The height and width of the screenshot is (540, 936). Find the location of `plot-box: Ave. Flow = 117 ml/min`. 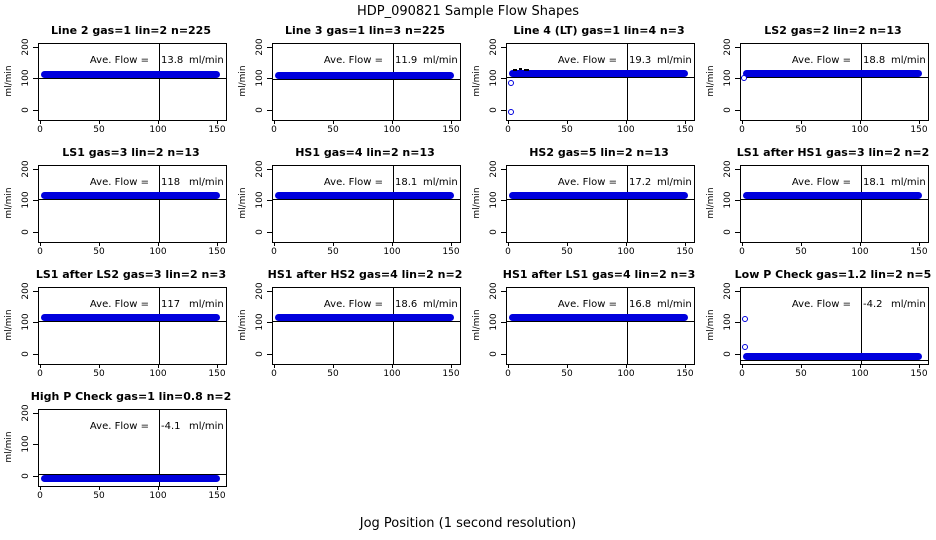

plot-box: Ave. Flow = 117 ml/min is located at coordinates (132, 326).